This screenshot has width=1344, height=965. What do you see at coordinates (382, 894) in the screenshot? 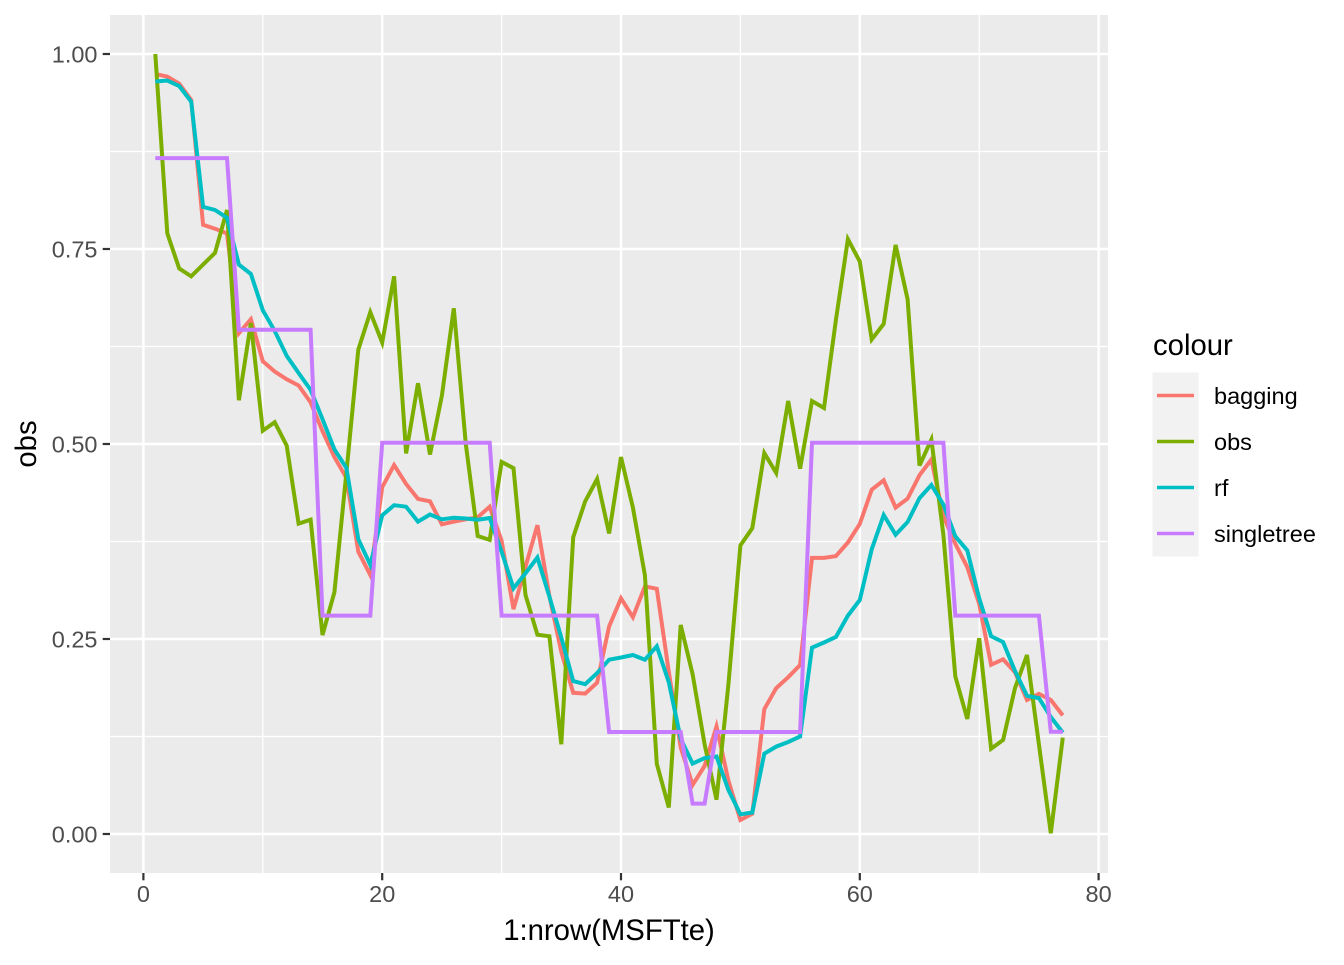
I see `svg-text: 20` at bounding box center [382, 894].